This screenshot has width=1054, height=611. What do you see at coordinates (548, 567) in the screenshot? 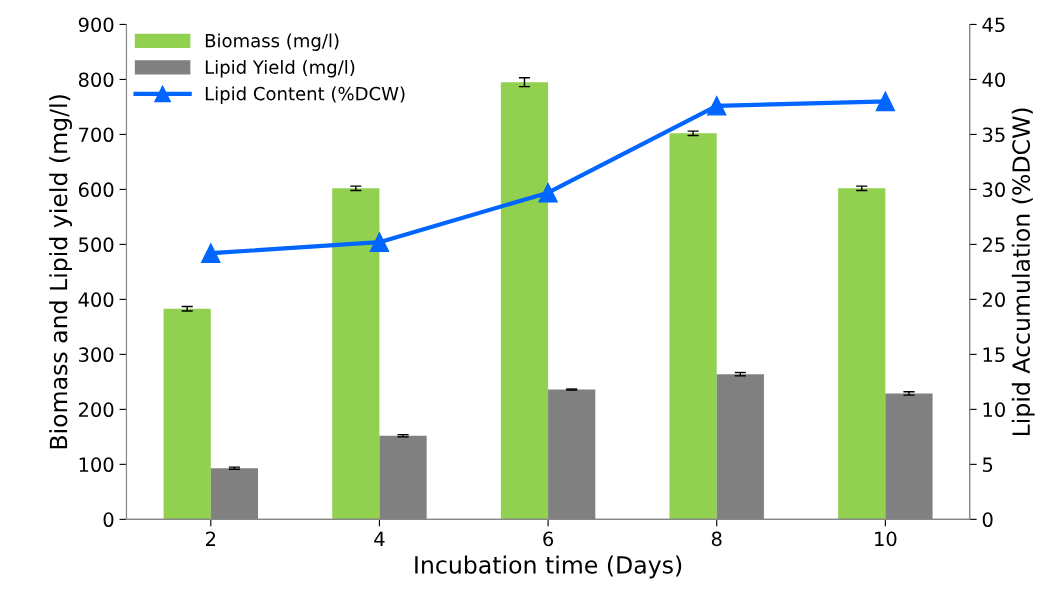
I see `x-axis-title: Incubation time (Days)` at bounding box center [548, 567].